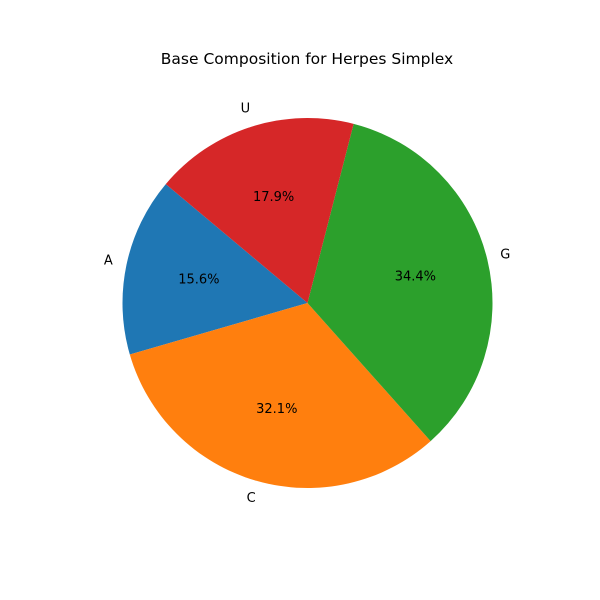  What do you see at coordinates (505, 255) in the screenshot?
I see `slice-label-g: G` at bounding box center [505, 255].